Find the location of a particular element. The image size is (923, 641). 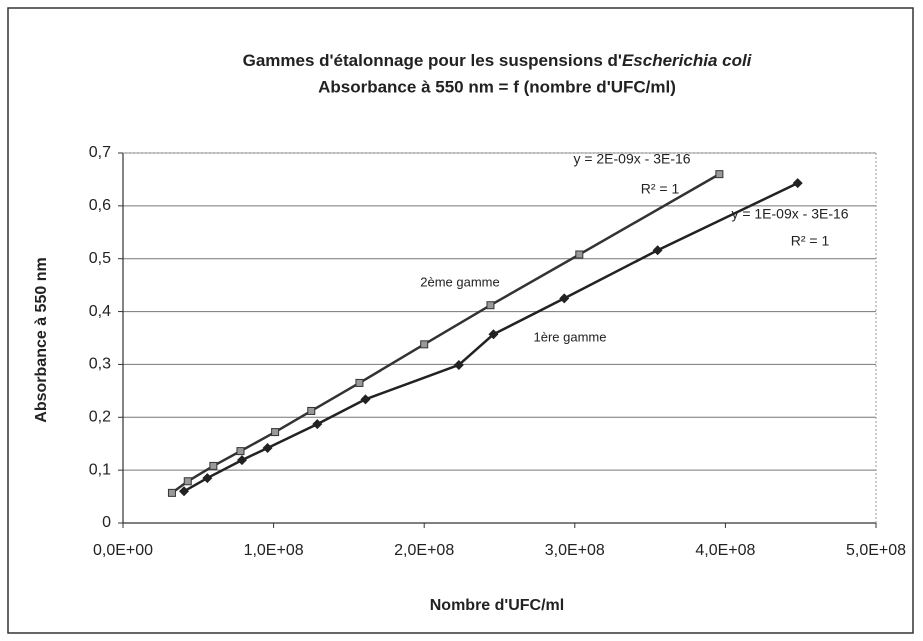

x-tick-label: 5,0E+08 is located at coordinates (876, 550).